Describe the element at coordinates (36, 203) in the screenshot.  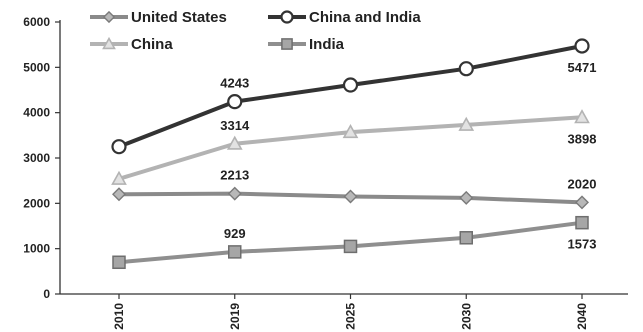
I see `y-tick-label: 2000` at that location.